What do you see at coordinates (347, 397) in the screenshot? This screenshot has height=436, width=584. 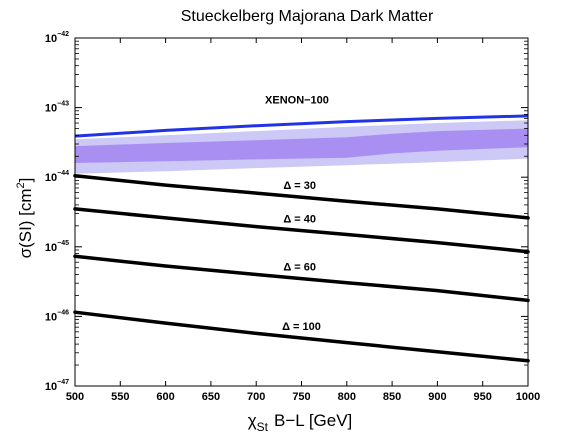 I see `x-tick-label: 800` at bounding box center [347, 397].